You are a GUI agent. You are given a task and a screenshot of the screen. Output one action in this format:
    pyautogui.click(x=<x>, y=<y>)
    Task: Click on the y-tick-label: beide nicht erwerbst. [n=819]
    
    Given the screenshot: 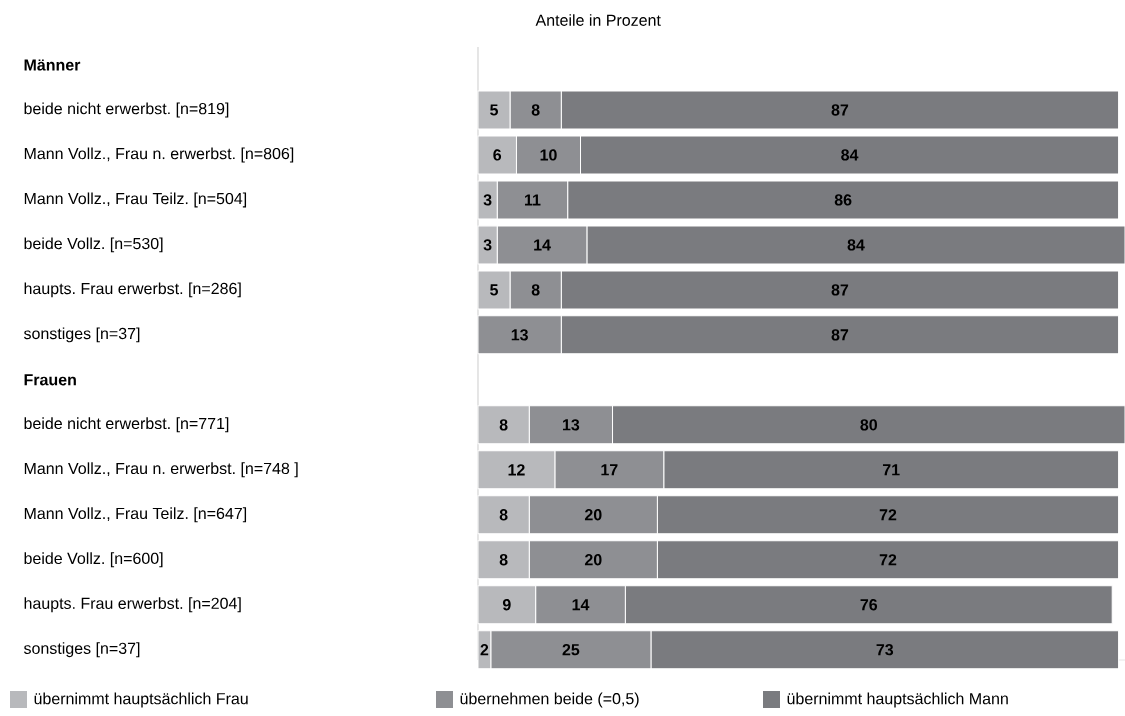 What is the action you would take?
    pyautogui.click(x=126, y=110)
    